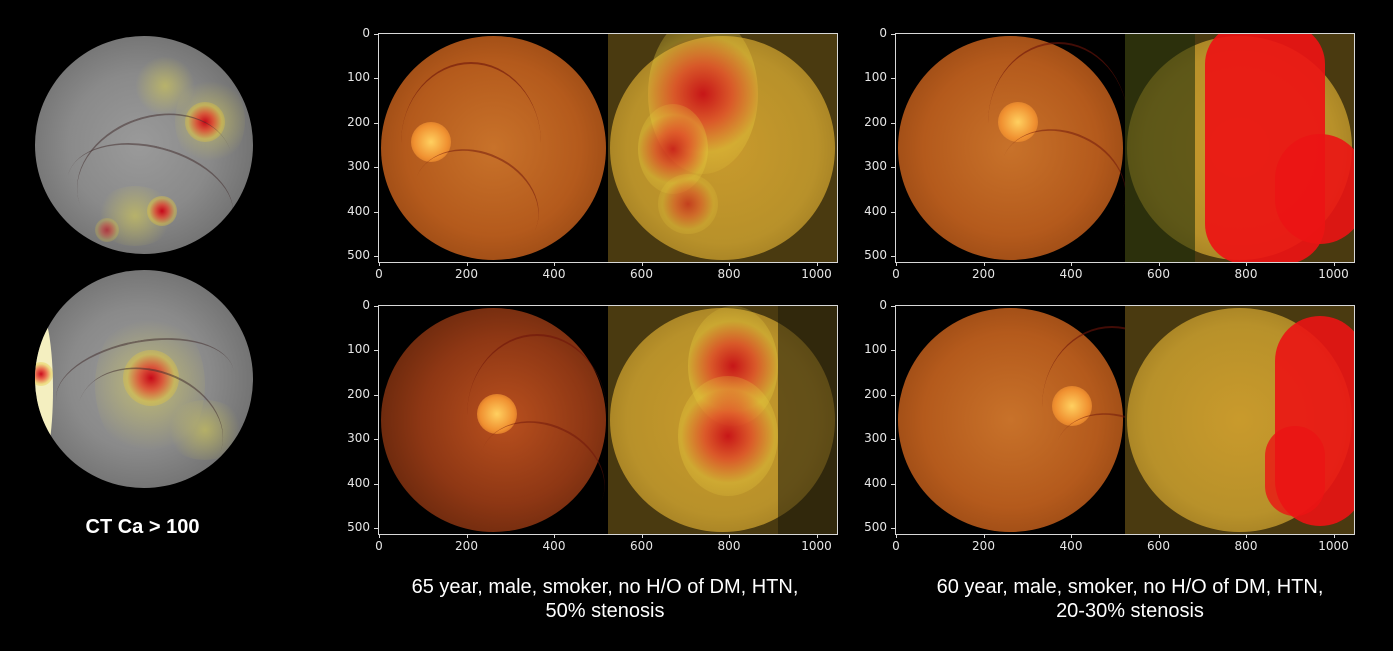 This screenshot has height=651, width=1393. Describe the element at coordinates (144, 145) in the screenshot. I see `left-fundus-image-top` at that location.